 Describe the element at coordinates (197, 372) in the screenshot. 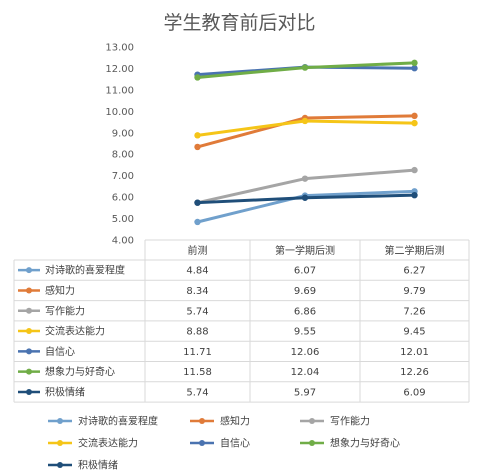

I see `data-label: 11.58` at that location.